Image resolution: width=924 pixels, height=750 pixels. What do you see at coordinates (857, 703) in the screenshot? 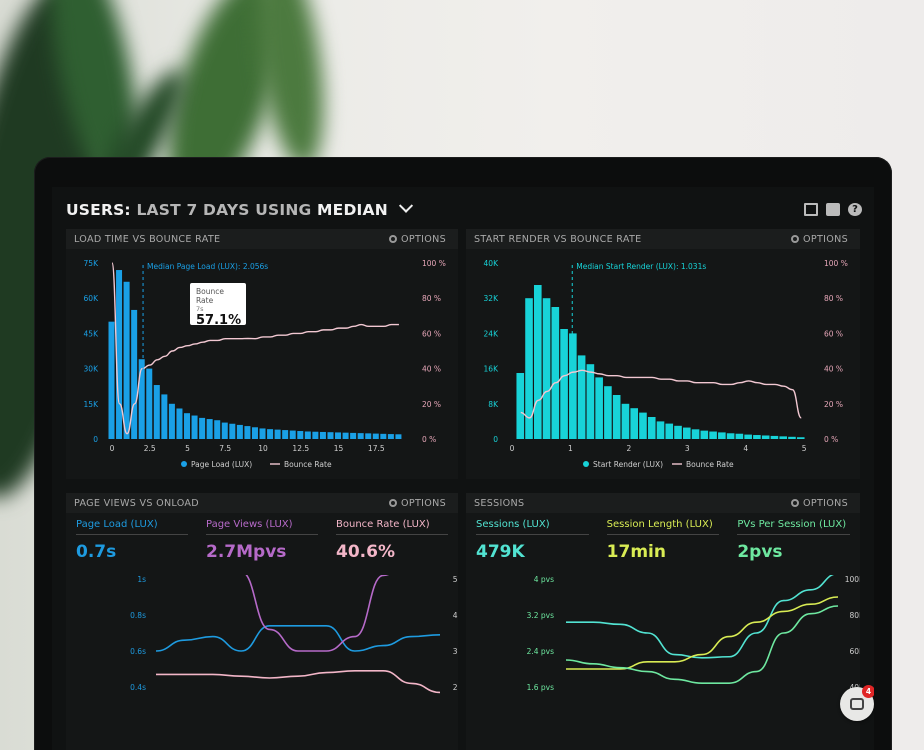
I see `chat-button: 4` at bounding box center [857, 703].